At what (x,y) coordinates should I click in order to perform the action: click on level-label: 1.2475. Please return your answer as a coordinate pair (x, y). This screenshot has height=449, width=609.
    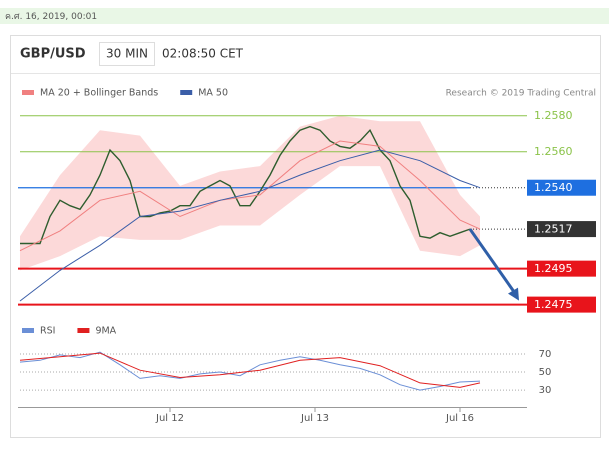
    Looking at the image, I should click on (553, 304).